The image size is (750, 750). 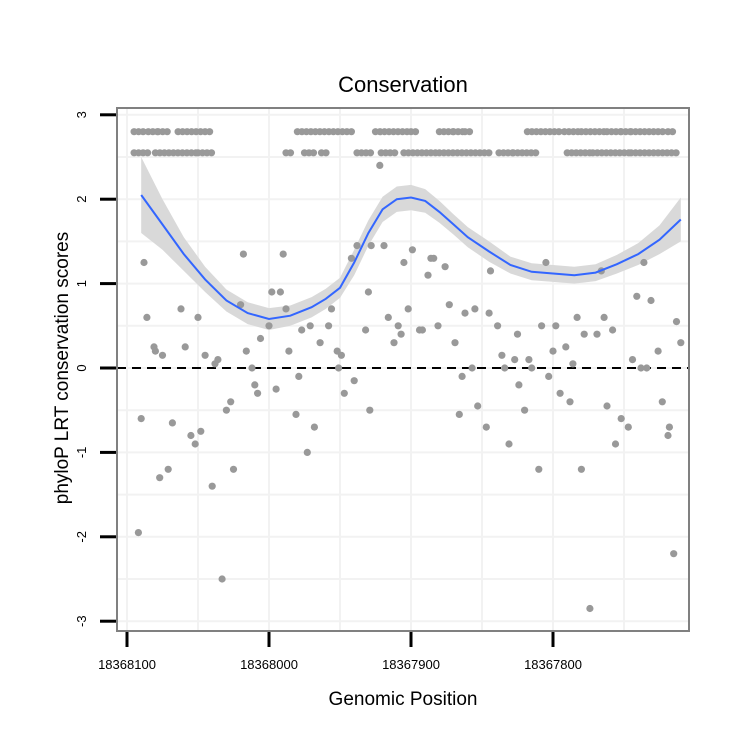 I want to click on y-tick-label: 3, so click(x=81, y=114).